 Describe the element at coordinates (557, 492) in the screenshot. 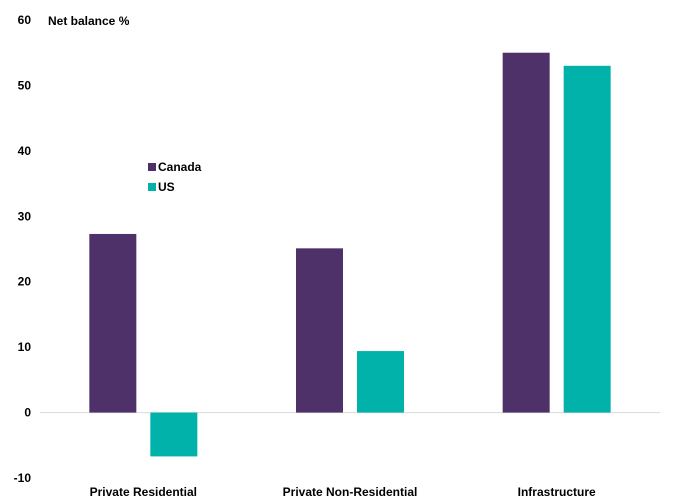

I see `category-label: Infrastructure` at that location.